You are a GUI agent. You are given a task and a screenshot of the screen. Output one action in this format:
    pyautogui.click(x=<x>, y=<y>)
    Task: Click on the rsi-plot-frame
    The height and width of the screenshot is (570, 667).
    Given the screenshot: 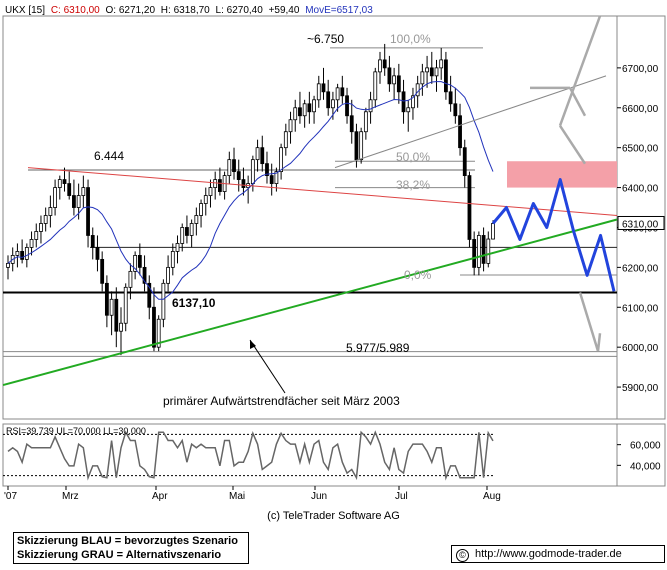 What is the action you would take?
    pyautogui.click(x=310, y=455)
    